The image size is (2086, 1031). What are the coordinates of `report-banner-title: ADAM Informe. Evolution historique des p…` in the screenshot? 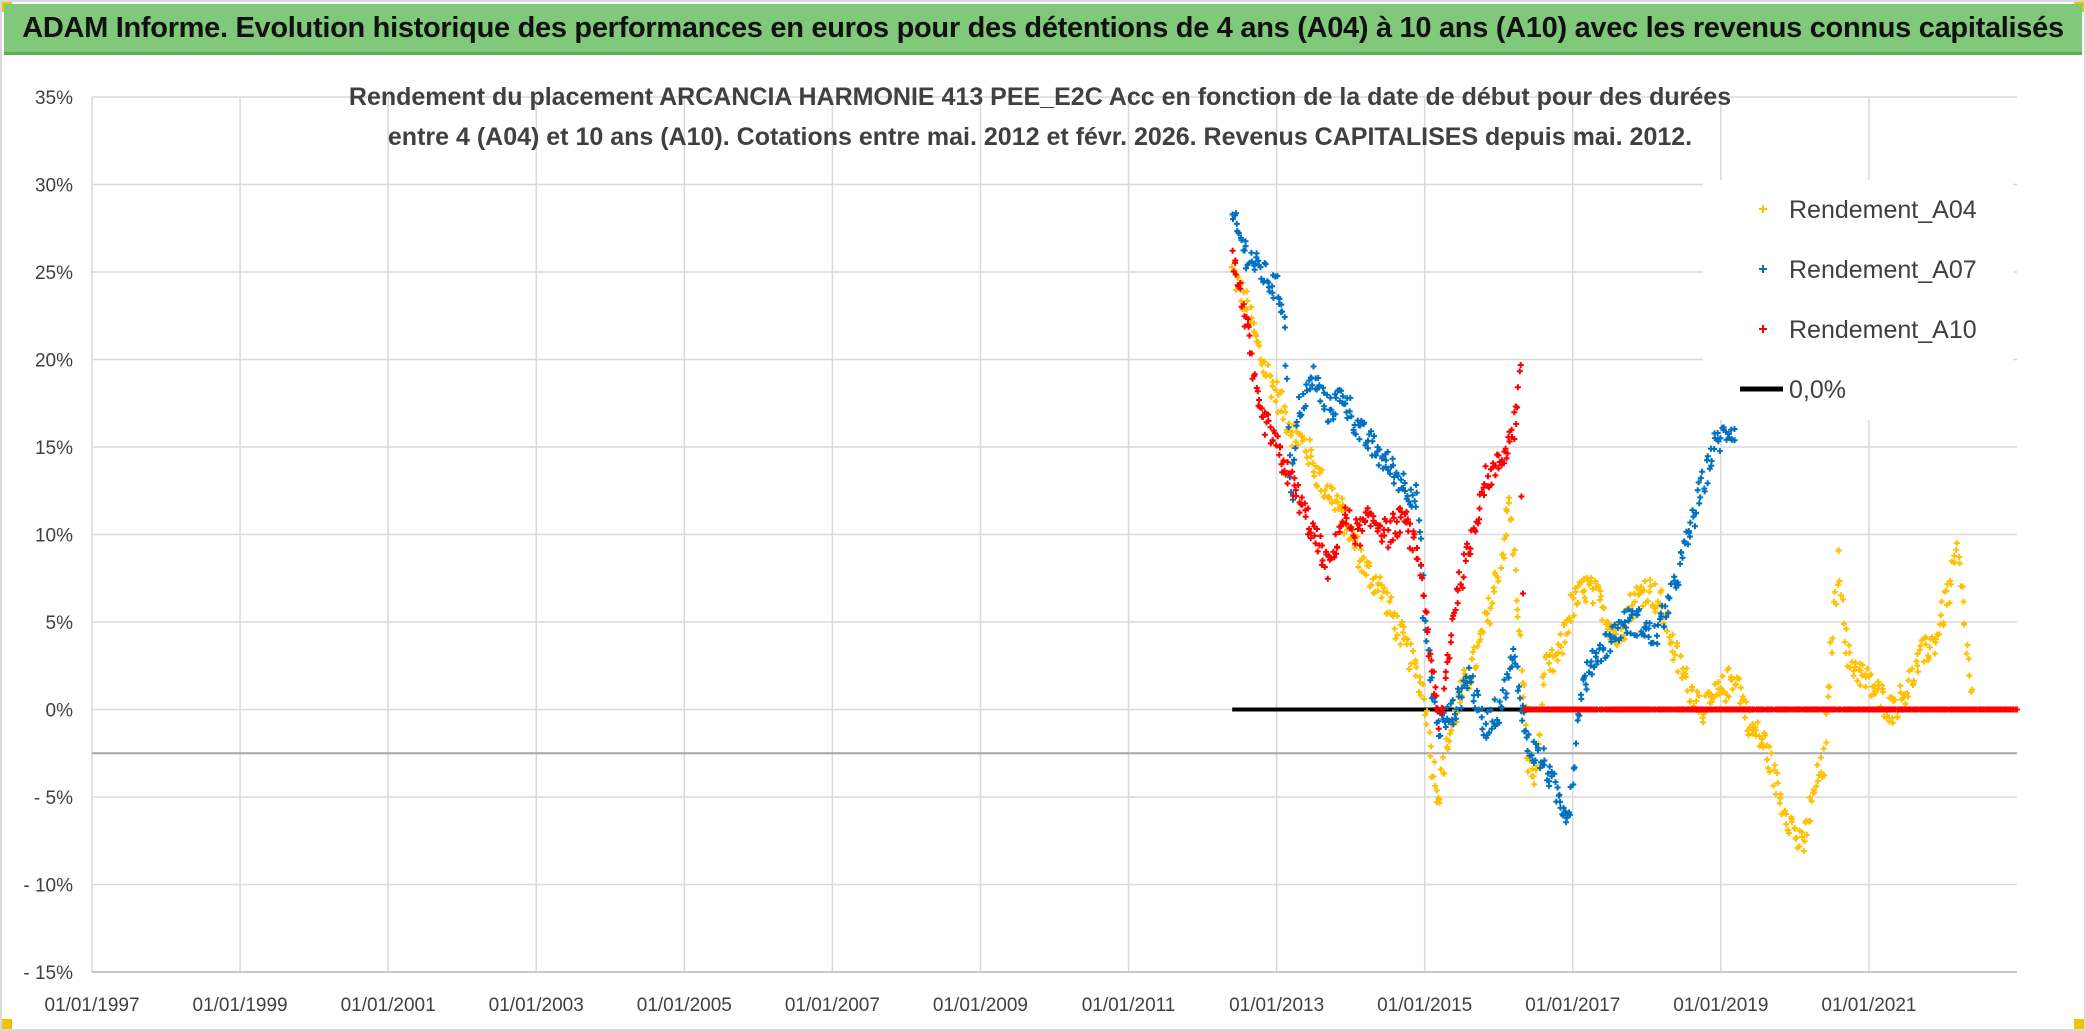 It's located at (1043, 29).